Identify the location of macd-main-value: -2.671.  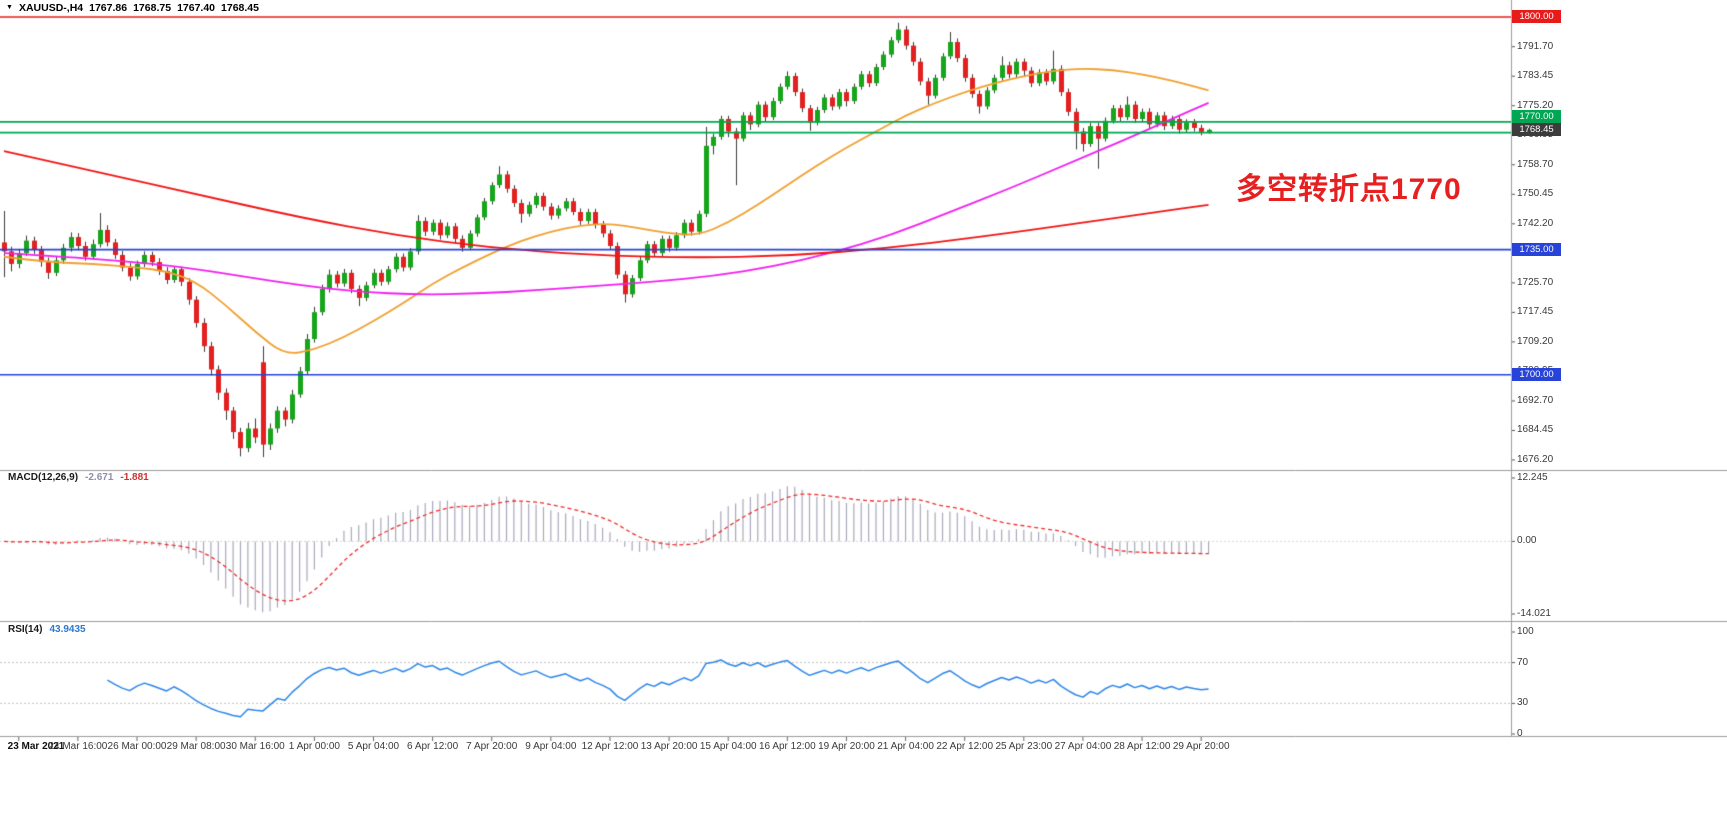
(99, 477).